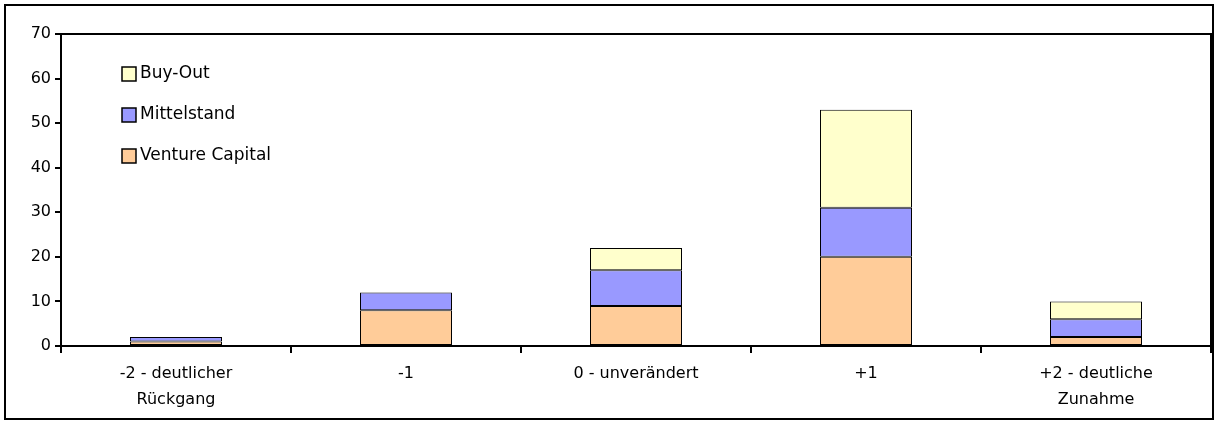 This screenshot has width=1218, height=424. I want to click on y-tick-label: 30, so click(40, 211).